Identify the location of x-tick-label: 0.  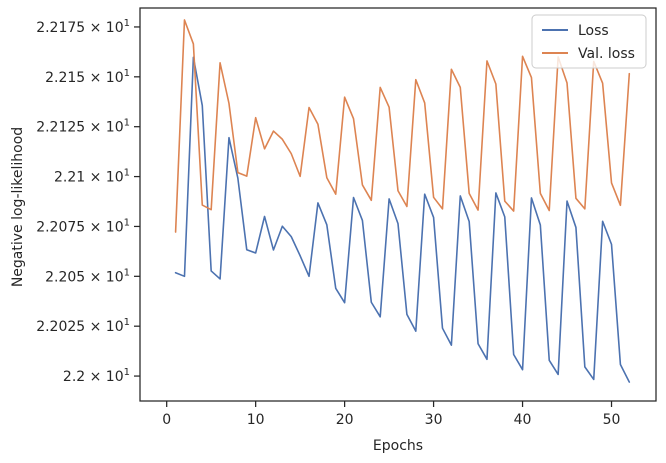
(166, 420).